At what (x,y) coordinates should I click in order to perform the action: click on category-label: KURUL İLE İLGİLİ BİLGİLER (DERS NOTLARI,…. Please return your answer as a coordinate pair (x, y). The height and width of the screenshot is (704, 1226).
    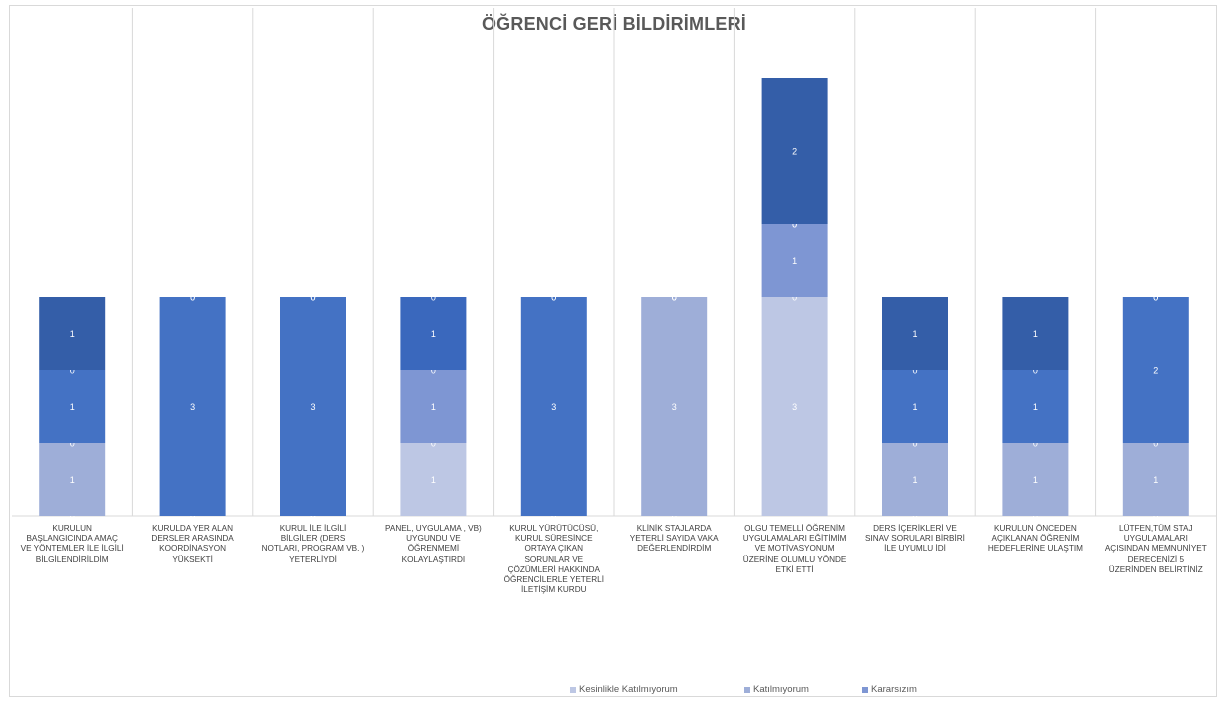
    Looking at the image, I should click on (313, 544).